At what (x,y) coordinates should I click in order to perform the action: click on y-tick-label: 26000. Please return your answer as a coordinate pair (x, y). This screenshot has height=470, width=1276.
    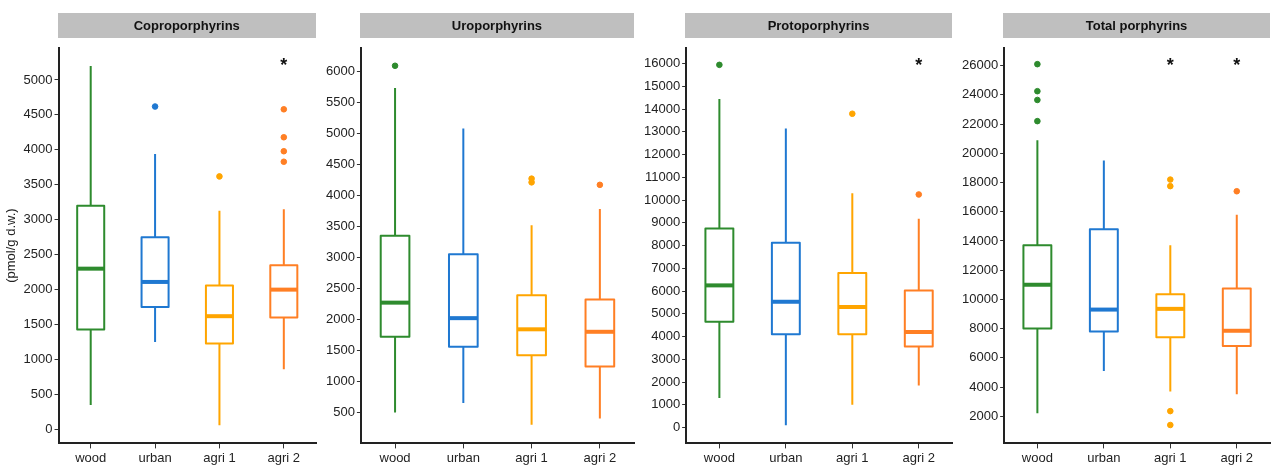
    Looking at the image, I should click on (980, 65).